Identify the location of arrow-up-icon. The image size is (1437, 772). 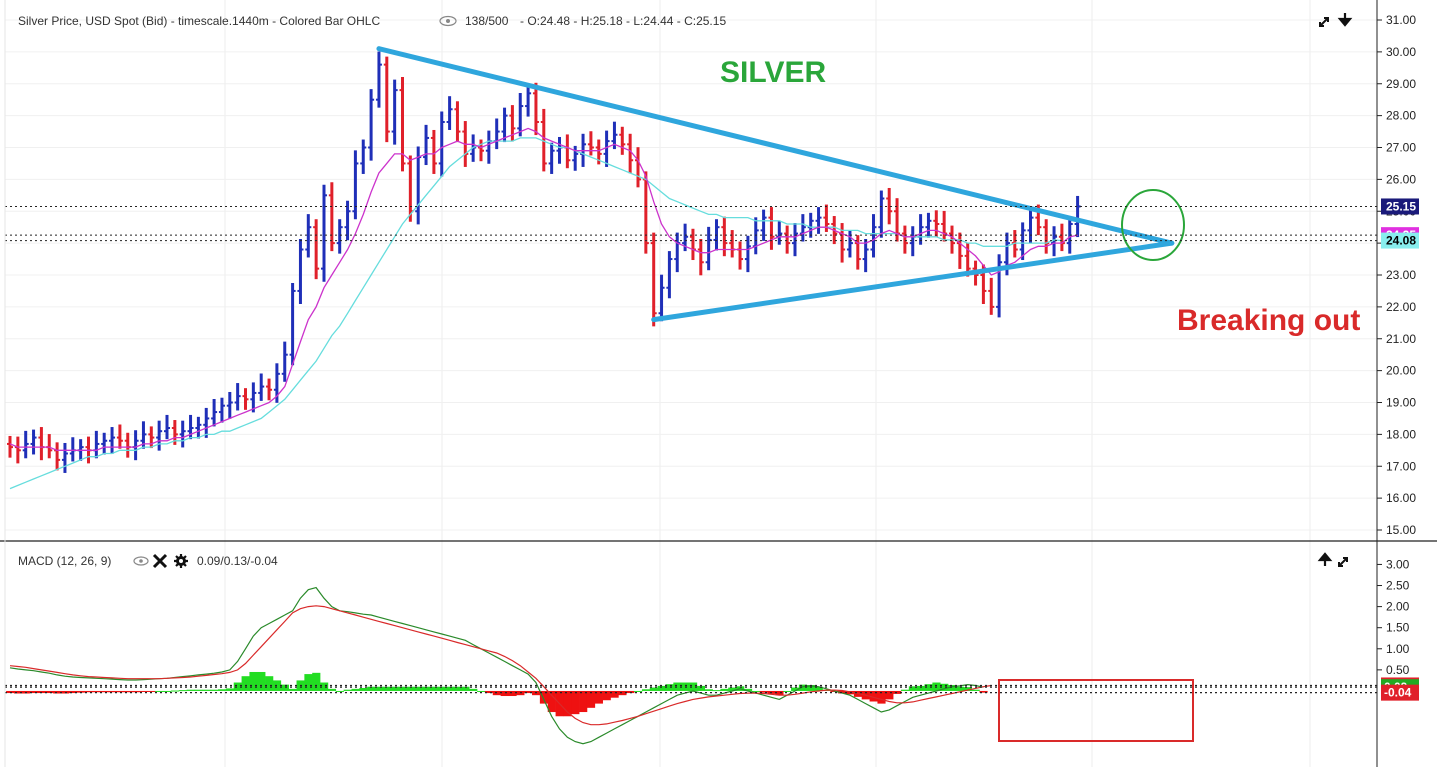
(1325, 559).